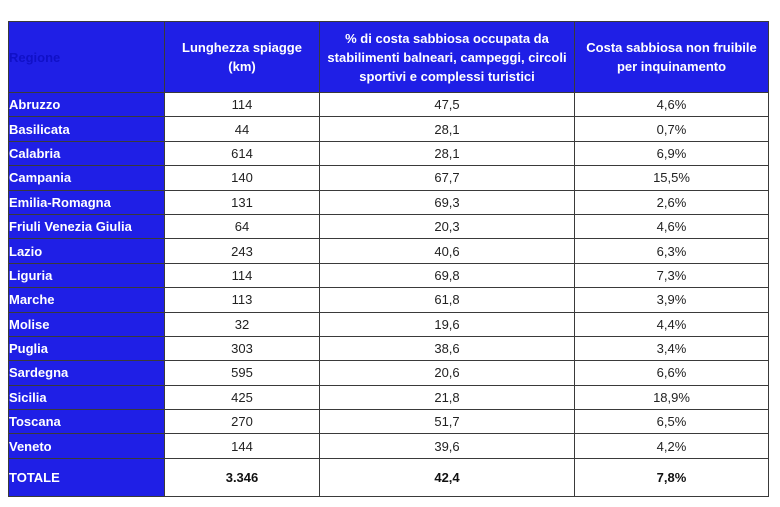 This screenshot has width=780, height=507. What do you see at coordinates (671, 300) in the screenshot?
I see `polluted-cell: 3,9%` at bounding box center [671, 300].